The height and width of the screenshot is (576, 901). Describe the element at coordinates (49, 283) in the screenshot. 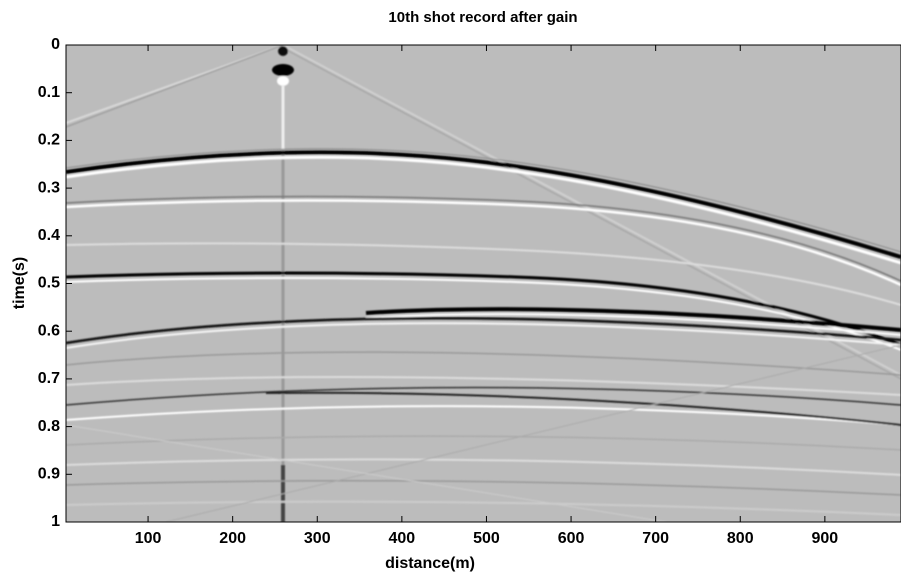

I see `y-tick-label: 0.5` at that location.